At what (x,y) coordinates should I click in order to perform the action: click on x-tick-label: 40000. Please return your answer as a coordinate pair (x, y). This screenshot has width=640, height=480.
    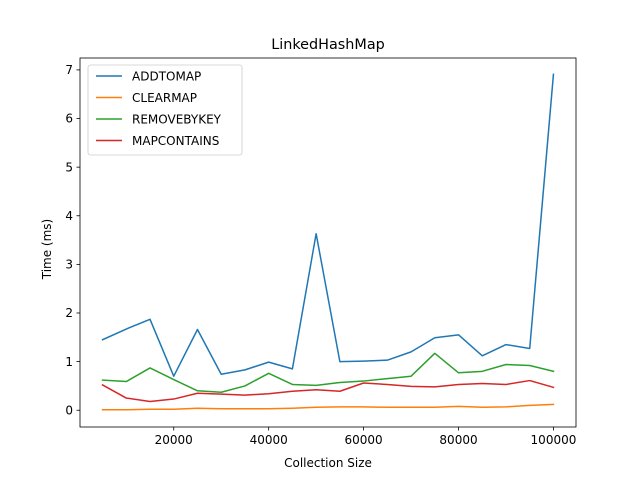
    Looking at the image, I should click on (269, 440).